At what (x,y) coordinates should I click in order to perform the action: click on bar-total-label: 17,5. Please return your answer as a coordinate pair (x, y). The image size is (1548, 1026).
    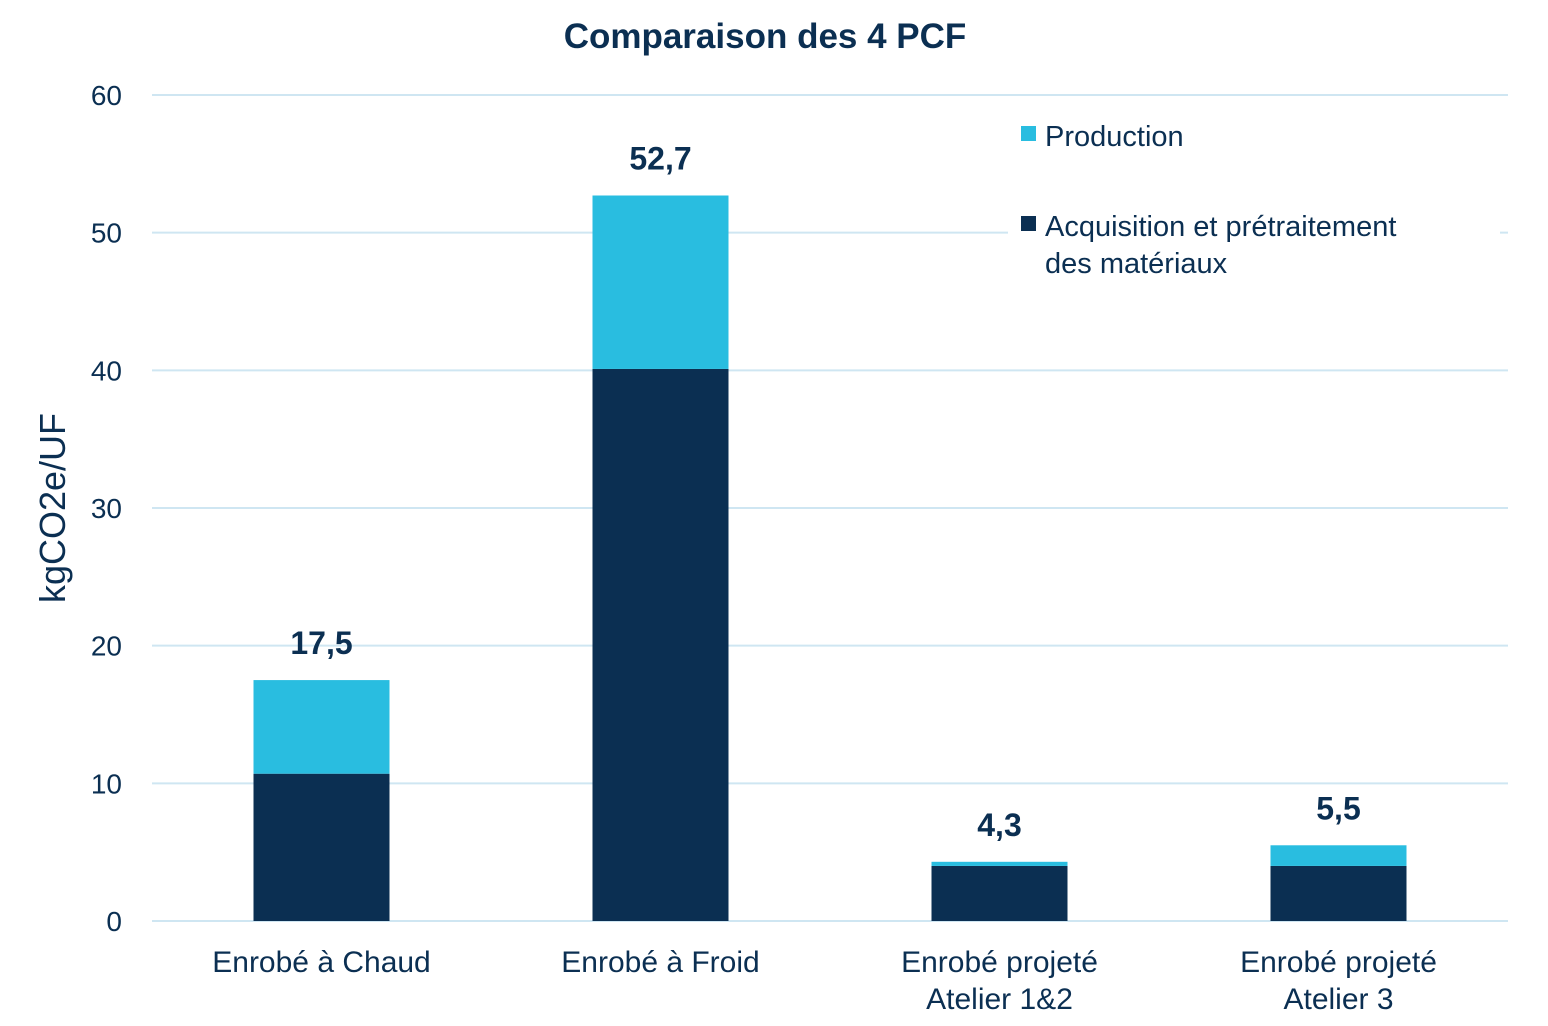
    Looking at the image, I should click on (321, 643).